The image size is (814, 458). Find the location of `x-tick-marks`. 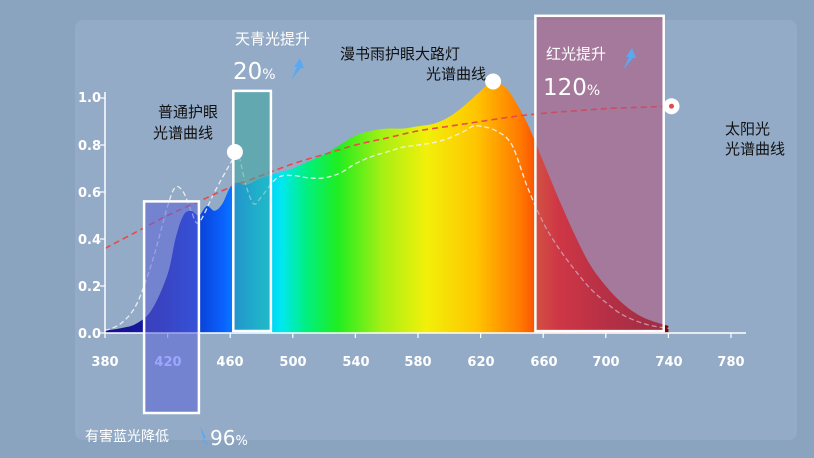

x-tick-marks is located at coordinates (418, 335).